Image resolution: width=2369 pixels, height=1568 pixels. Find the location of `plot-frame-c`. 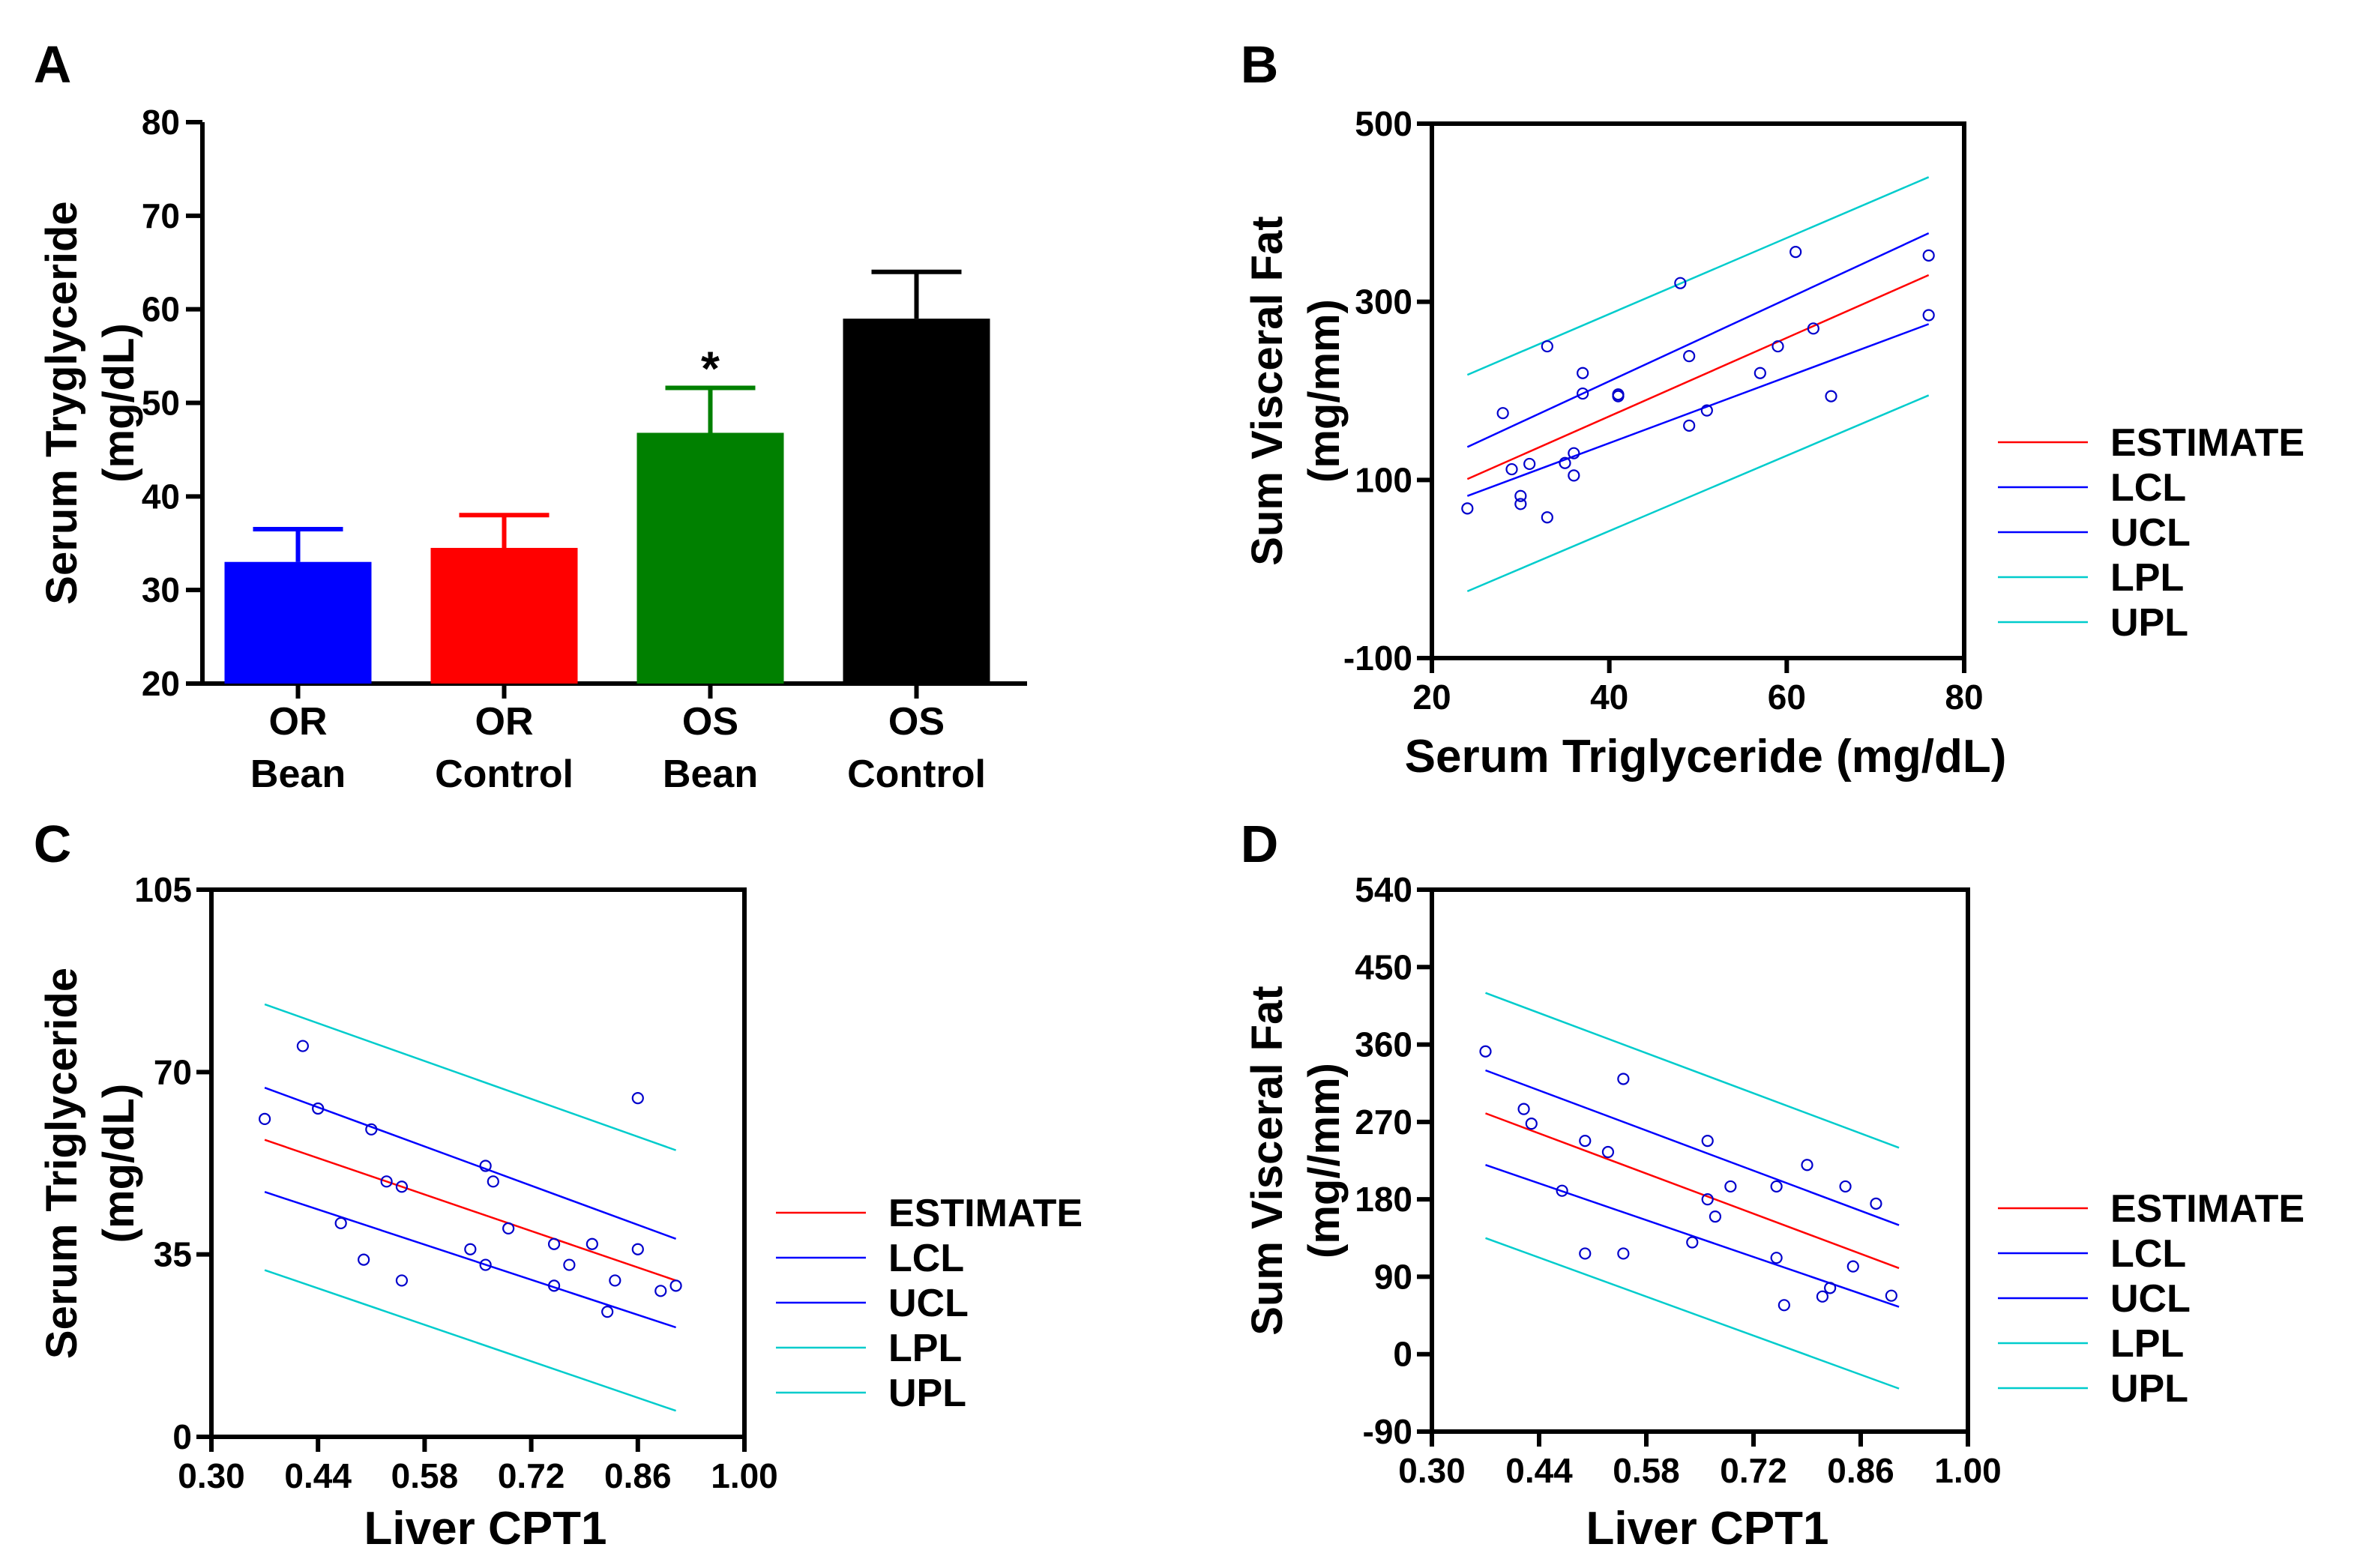

plot-frame-c is located at coordinates (478, 1163).